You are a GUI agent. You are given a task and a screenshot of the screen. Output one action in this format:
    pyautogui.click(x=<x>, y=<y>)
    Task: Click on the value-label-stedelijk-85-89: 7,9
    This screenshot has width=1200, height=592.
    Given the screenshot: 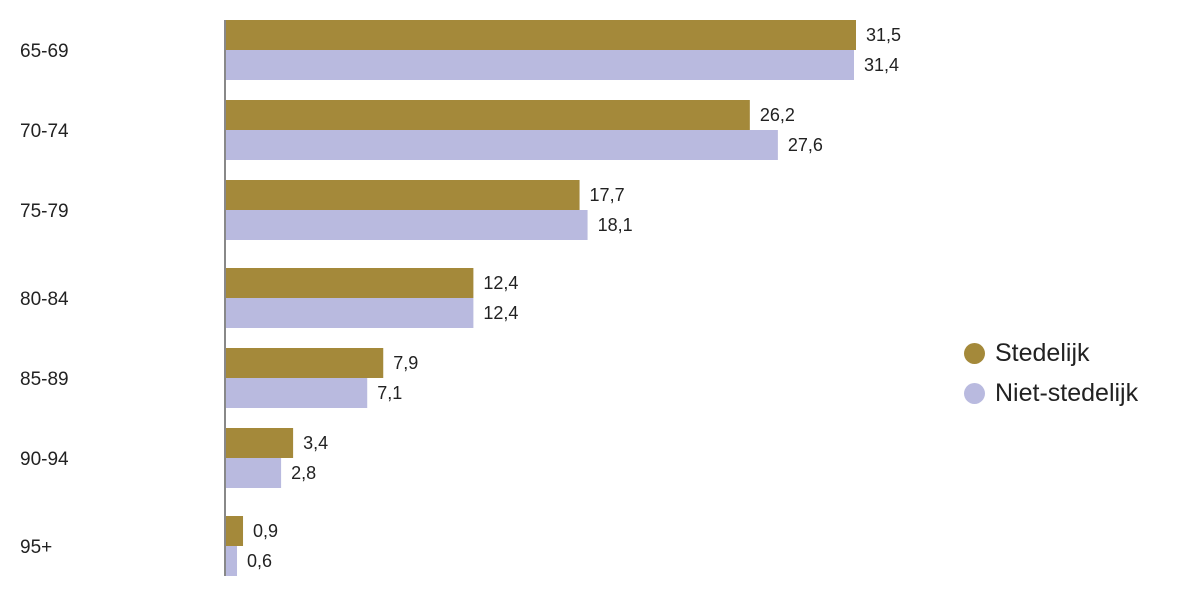 What is the action you would take?
    pyautogui.click(x=405, y=363)
    